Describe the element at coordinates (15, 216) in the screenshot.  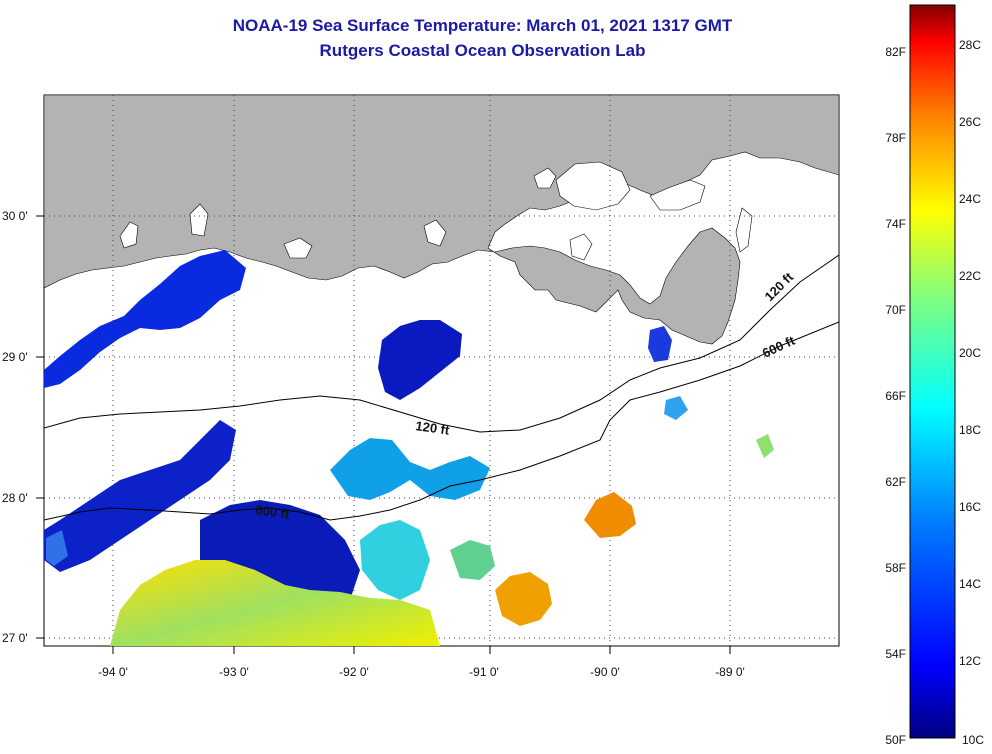
I see `lat-label: 30 0'` at that location.